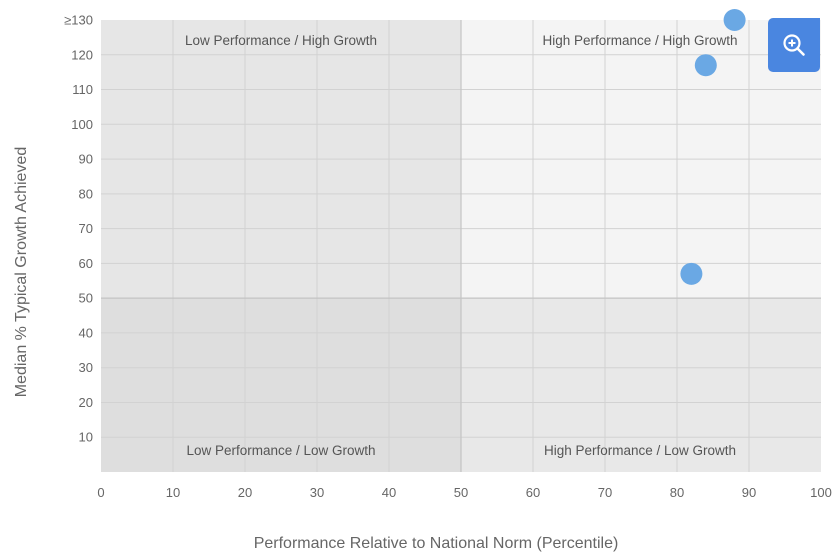 The image size is (837, 553). I want to click on y-tick-label: 70, so click(86, 228).